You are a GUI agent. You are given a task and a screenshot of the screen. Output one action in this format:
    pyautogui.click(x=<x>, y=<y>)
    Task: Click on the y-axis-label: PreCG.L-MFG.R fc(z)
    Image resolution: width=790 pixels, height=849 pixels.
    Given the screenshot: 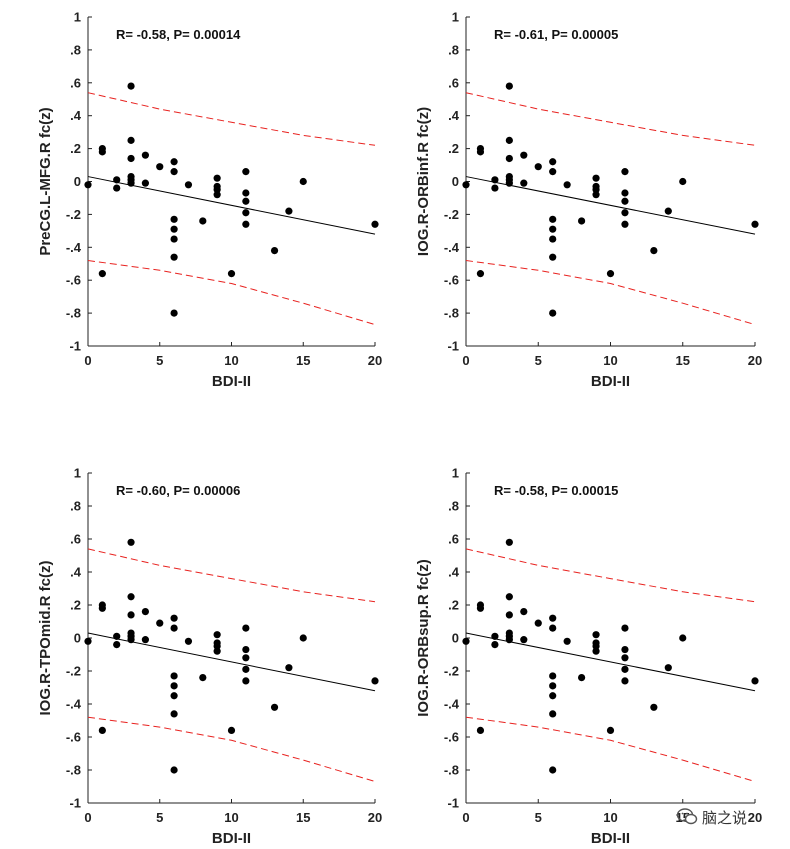 What is the action you would take?
    pyautogui.click(x=45, y=181)
    